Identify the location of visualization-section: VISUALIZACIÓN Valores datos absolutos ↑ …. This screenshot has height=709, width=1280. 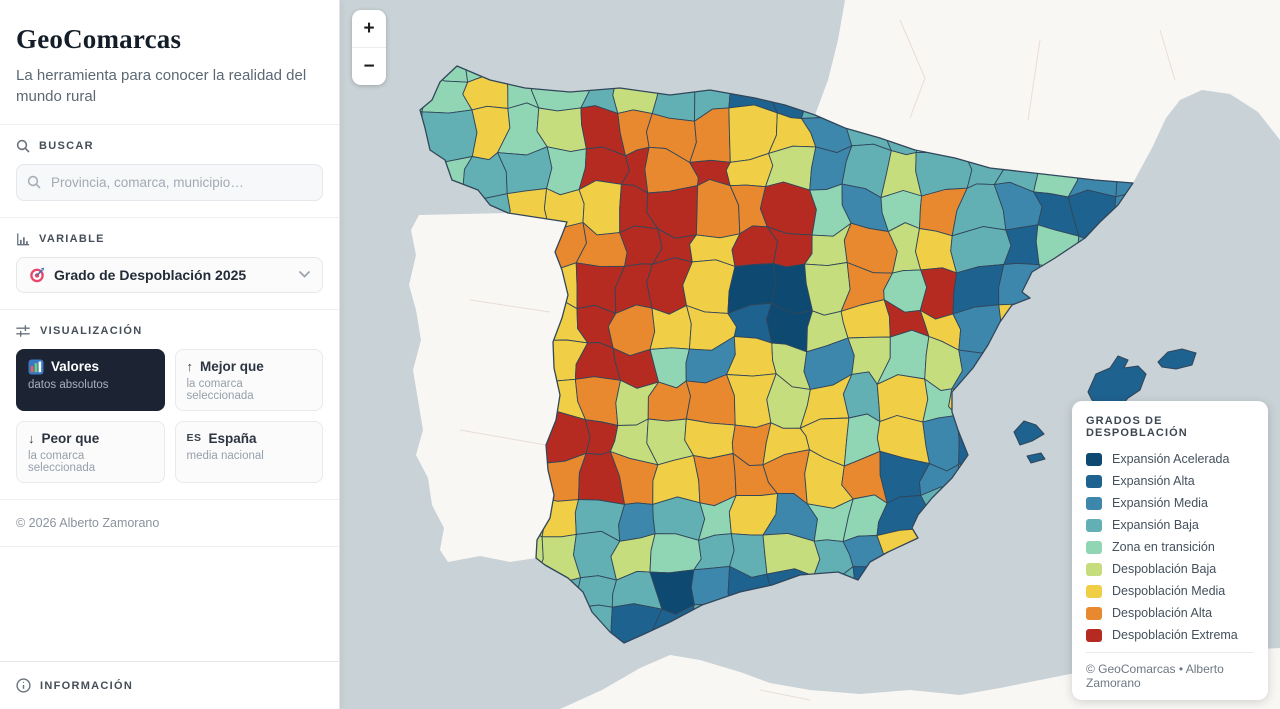
(169, 403).